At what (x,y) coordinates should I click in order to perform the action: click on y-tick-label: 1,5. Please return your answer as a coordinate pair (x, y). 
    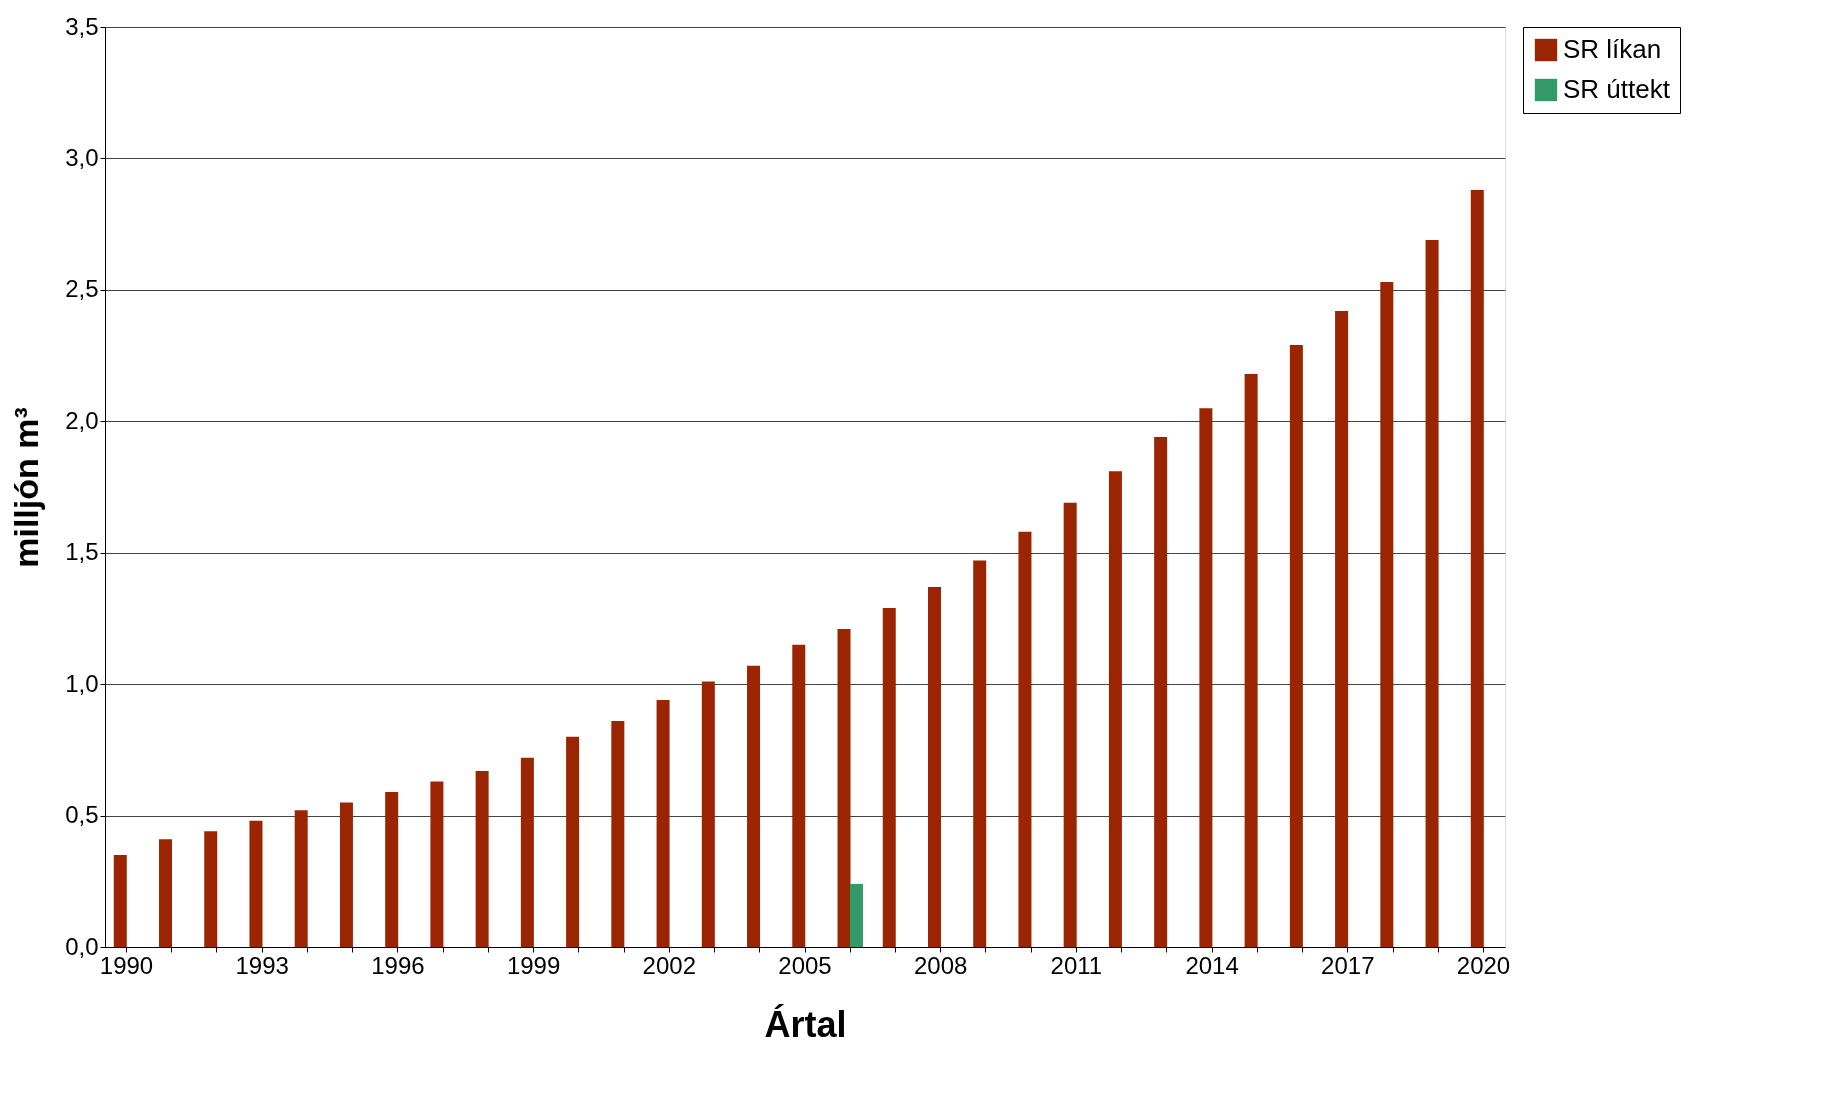
    Looking at the image, I should click on (82, 552).